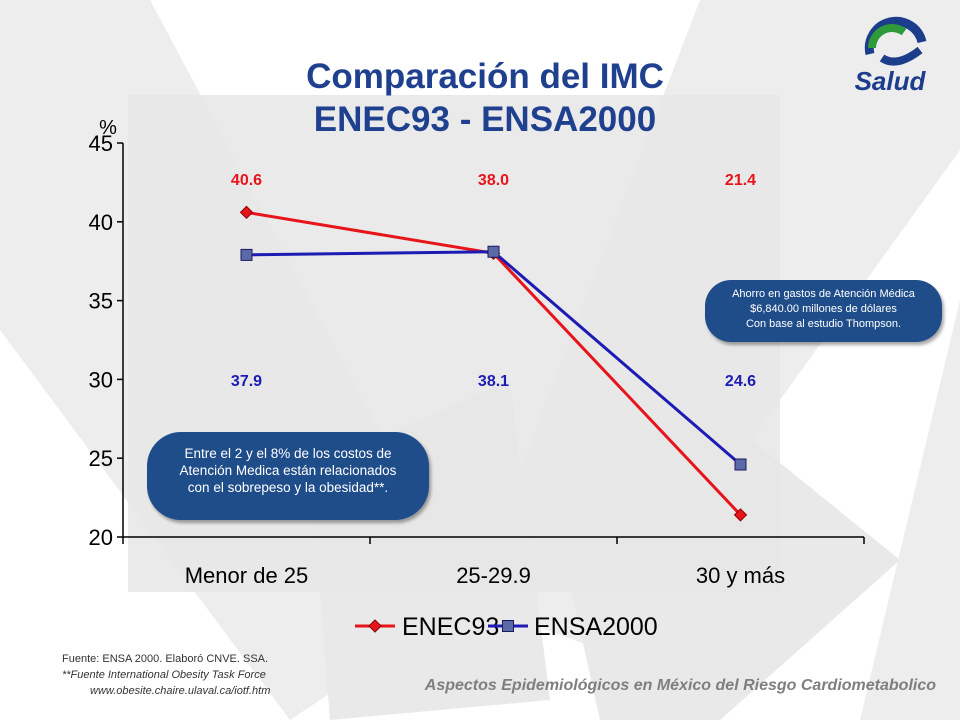  What do you see at coordinates (891, 56) in the screenshot?
I see `salud-logo-mark: Salud` at bounding box center [891, 56].